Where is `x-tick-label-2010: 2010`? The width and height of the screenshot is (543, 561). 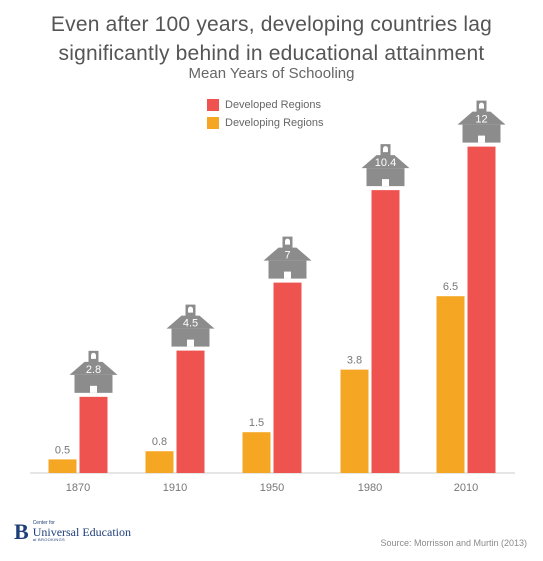
x-tick-label-2010: 2010 is located at coordinates (466, 488).